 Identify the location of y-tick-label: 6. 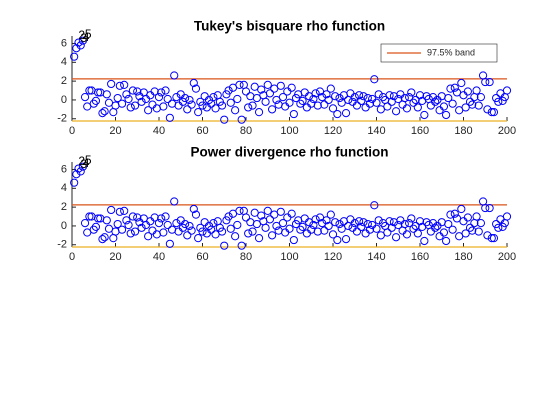
(64, 169).